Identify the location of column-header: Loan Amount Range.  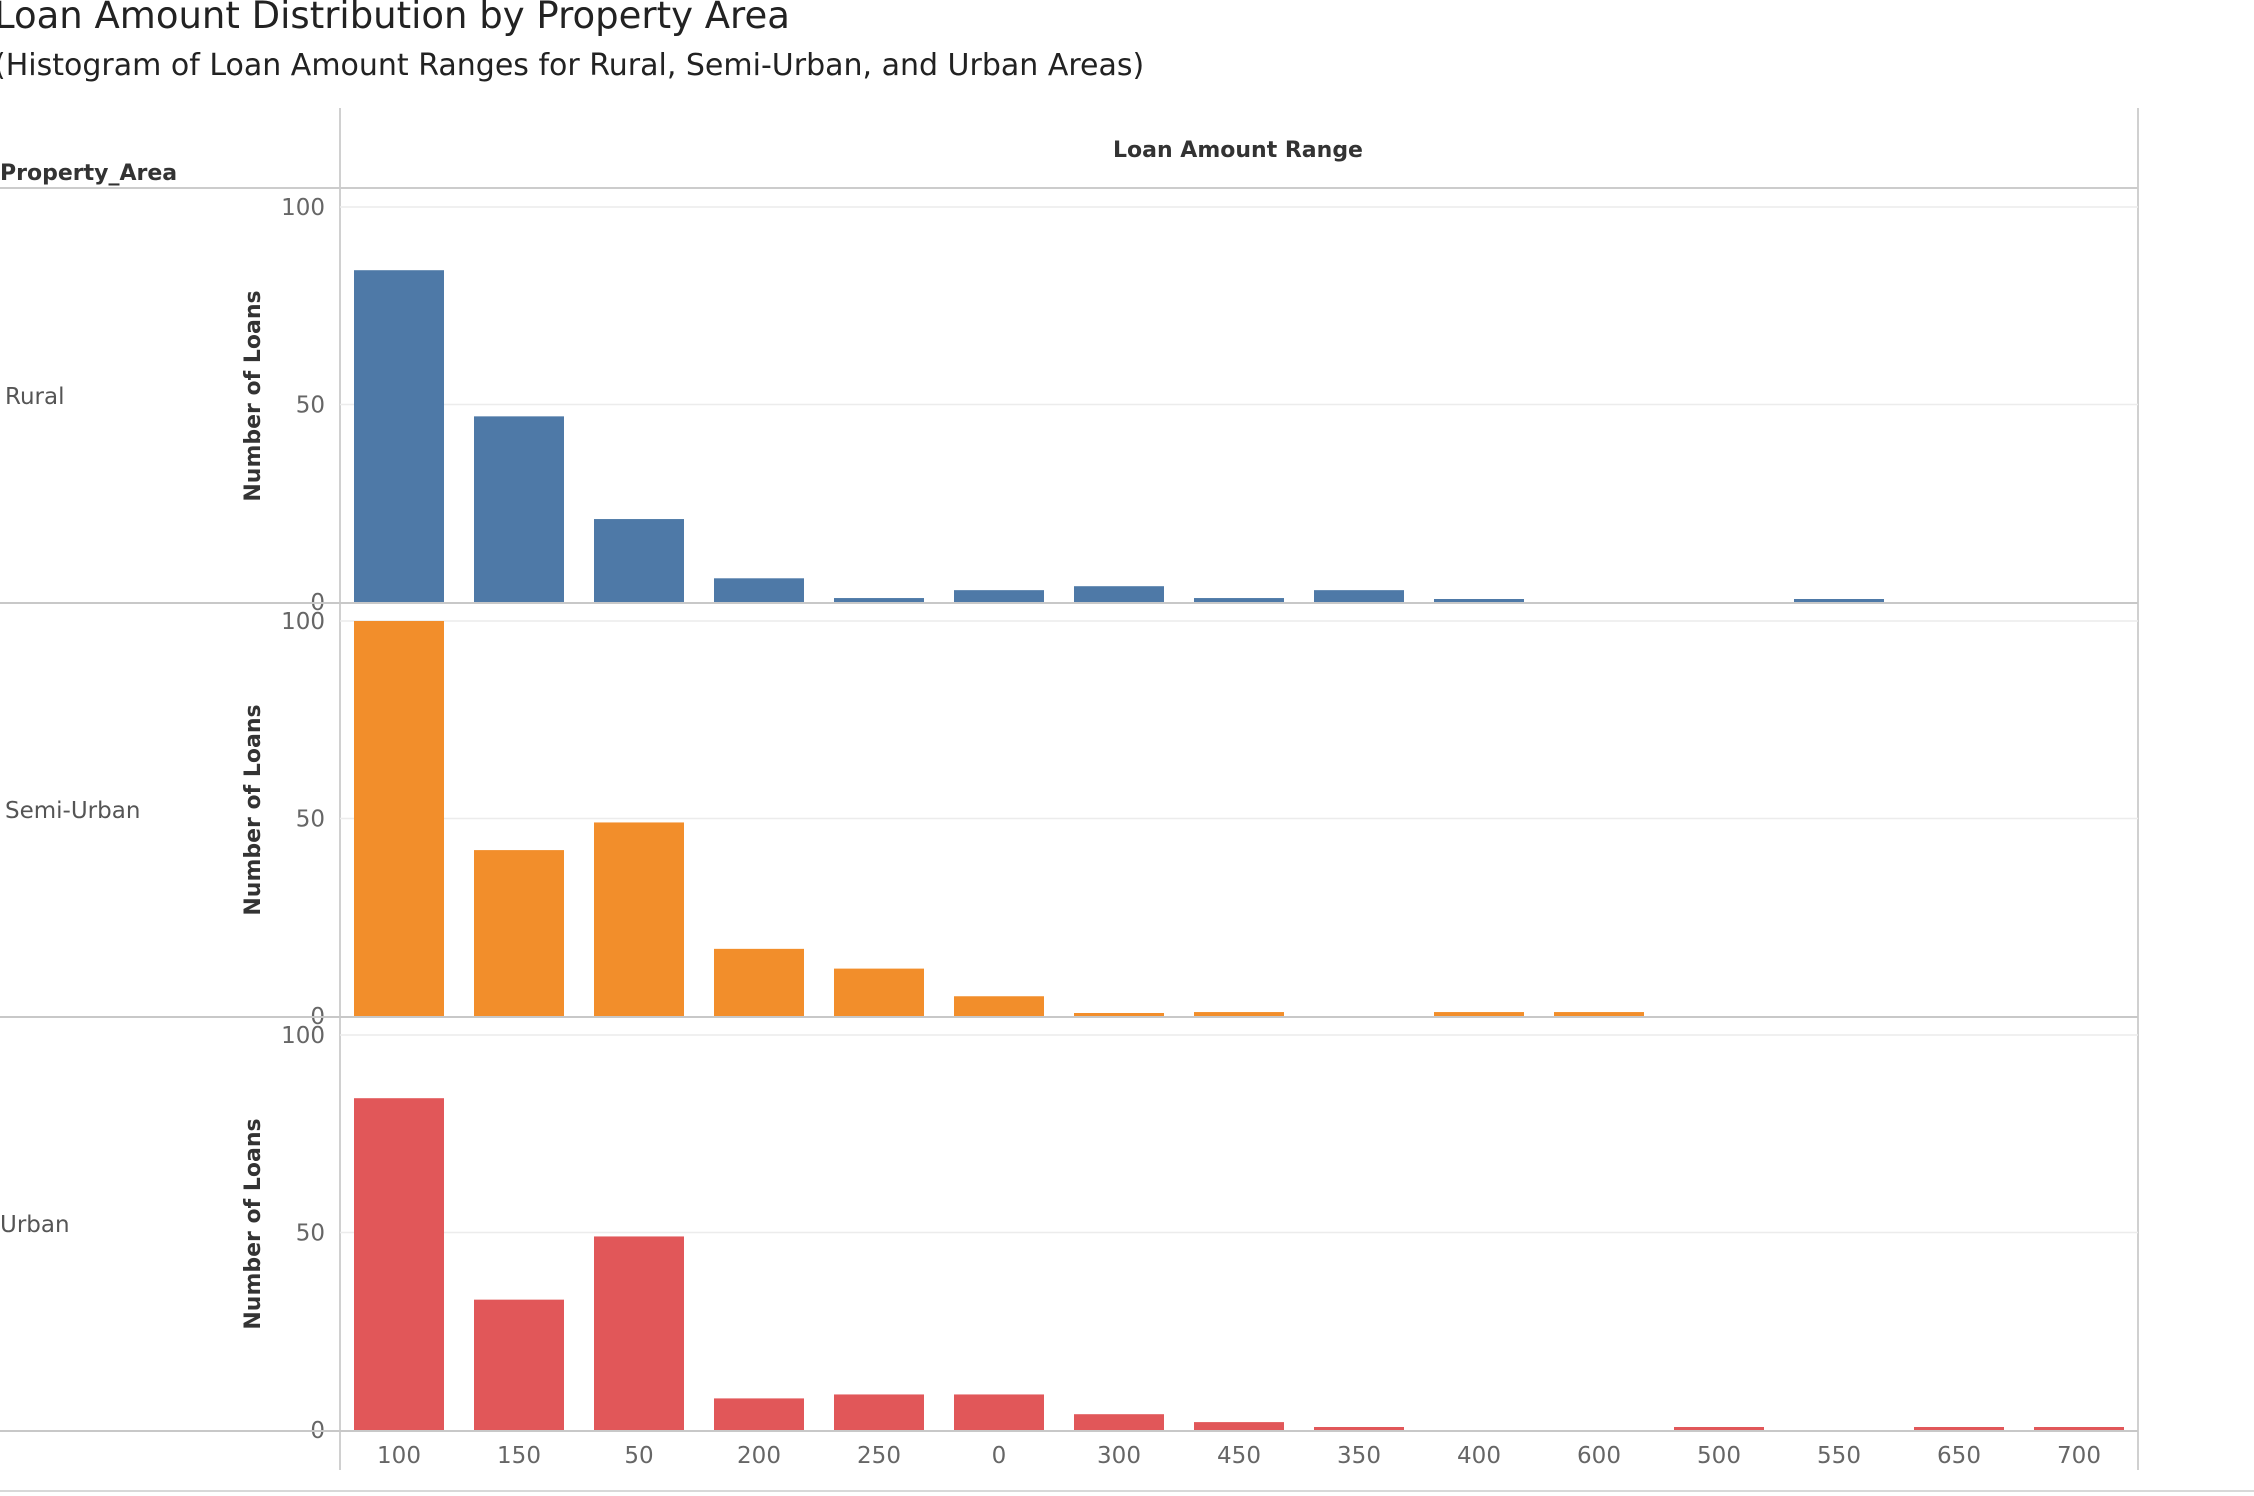
(1238, 150).